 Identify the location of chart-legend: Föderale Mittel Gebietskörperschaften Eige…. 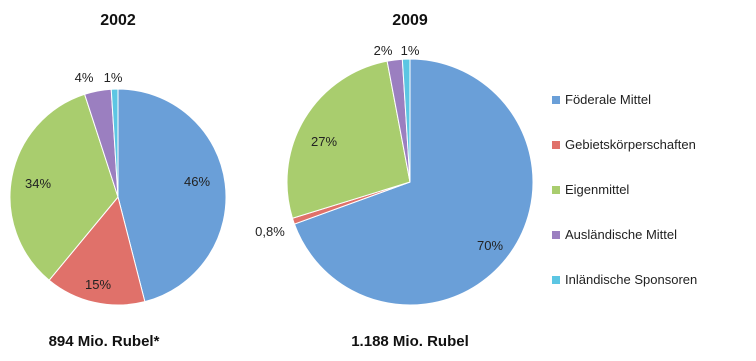
(624, 189).